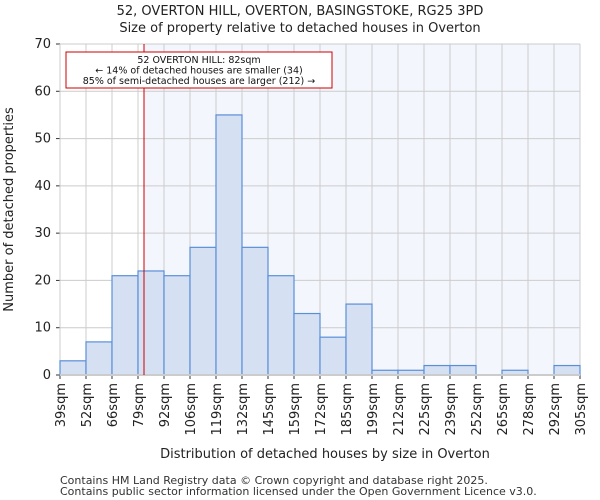 Image resolution: width=600 pixels, height=500 pixels. I want to click on x-tick-label: 132sqm, so click(243, 409).